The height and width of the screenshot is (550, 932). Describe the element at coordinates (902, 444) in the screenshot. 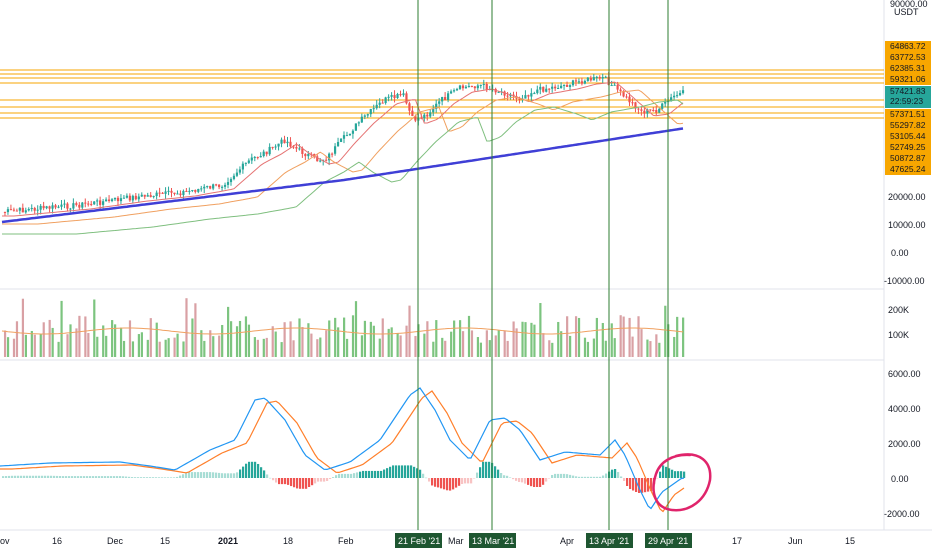

I see `macd-axis: 6000.00 4000.00 2000.00 0.00 -2000.00` at that location.